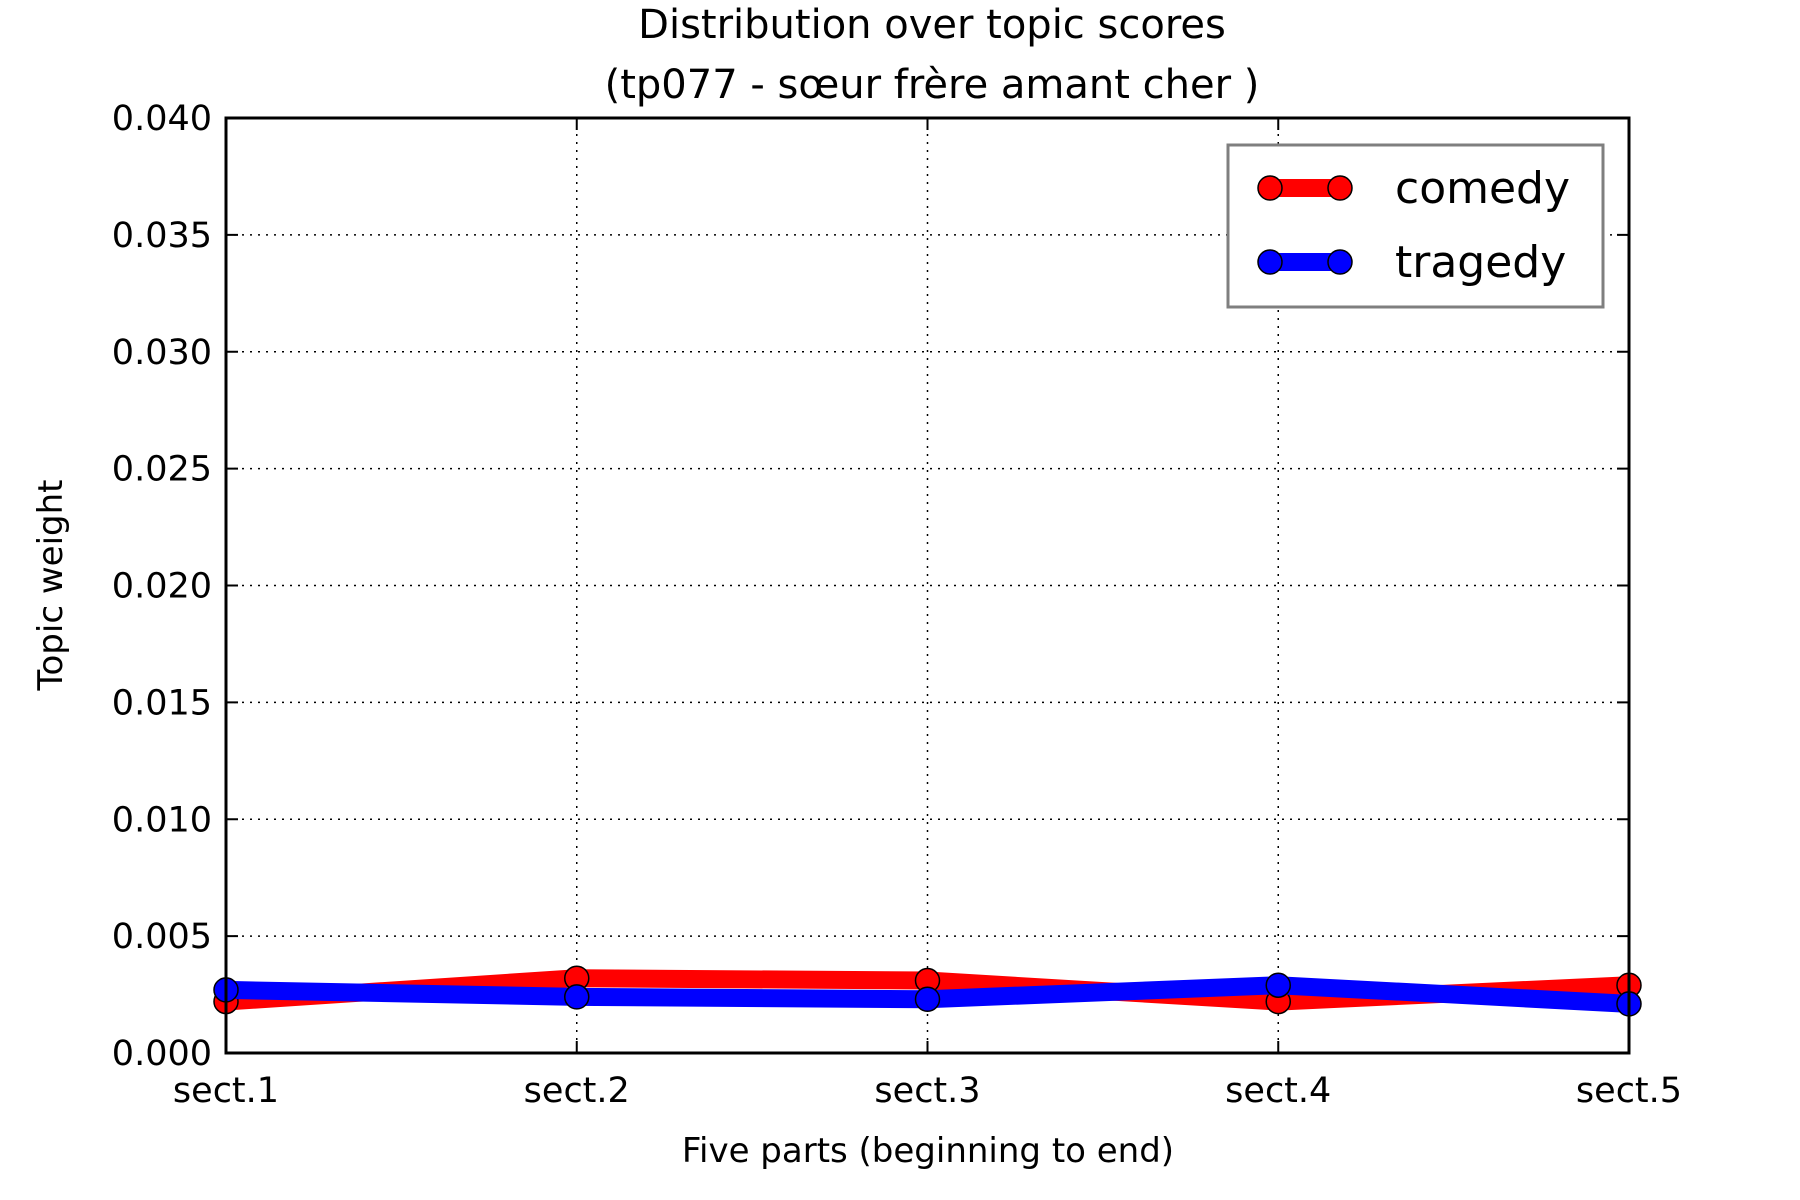 This screenshot has width=1800, height=1200. What do you see at coordinates (162, 703) in the screenshot?
I see `y-tick-label: 0.015` at bounding box center [162, 703].